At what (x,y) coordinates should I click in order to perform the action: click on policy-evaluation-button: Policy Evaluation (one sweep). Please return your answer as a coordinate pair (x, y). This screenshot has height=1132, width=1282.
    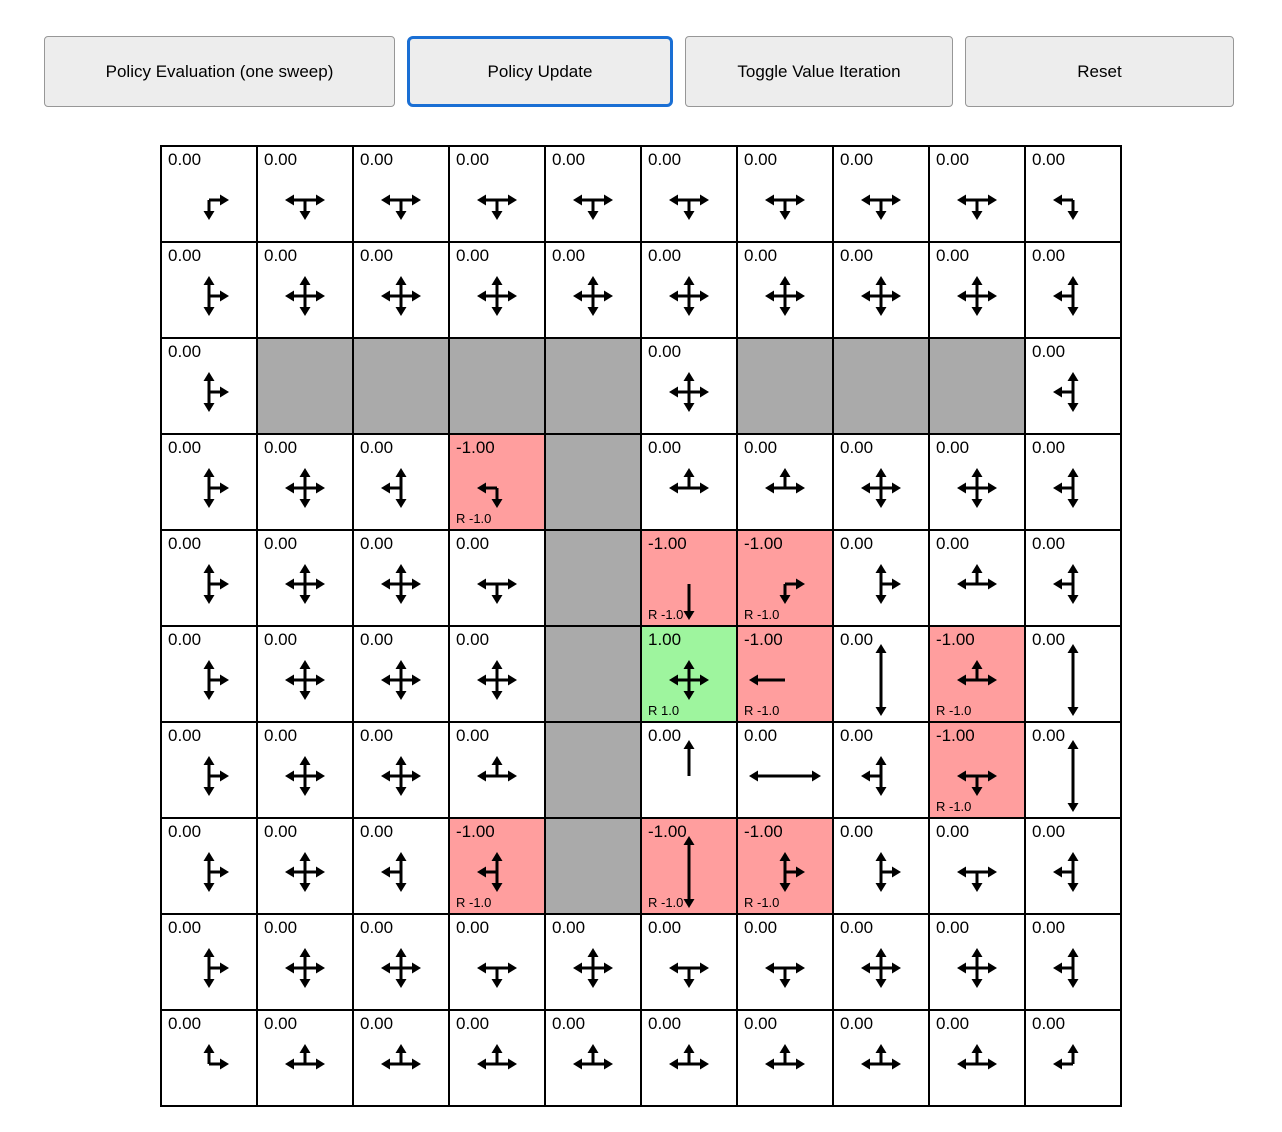
    Looking at the image, I should click on (219, 71).